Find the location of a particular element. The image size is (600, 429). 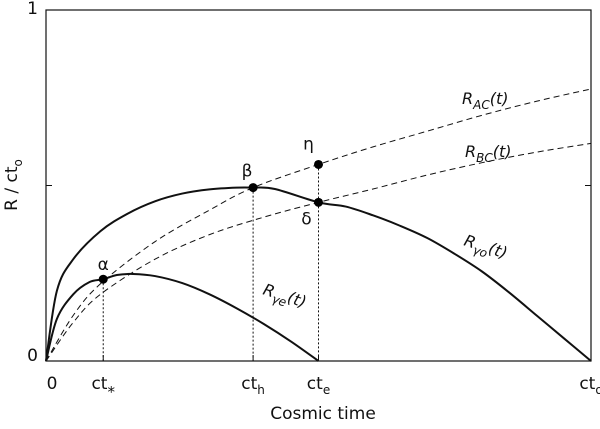

point-label: δ is located at coordinates (306, 219).